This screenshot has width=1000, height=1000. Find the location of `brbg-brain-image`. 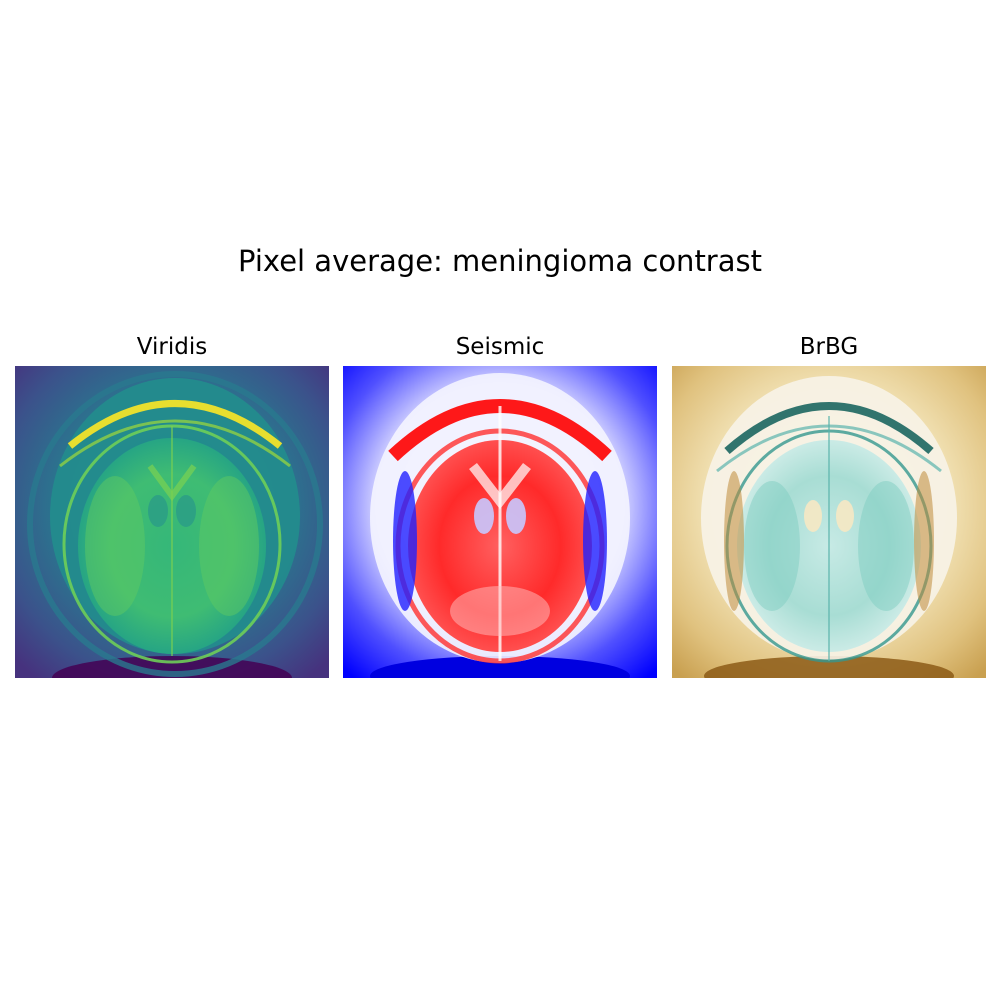

brbg-brain-image is located at coordinates (829, 522).